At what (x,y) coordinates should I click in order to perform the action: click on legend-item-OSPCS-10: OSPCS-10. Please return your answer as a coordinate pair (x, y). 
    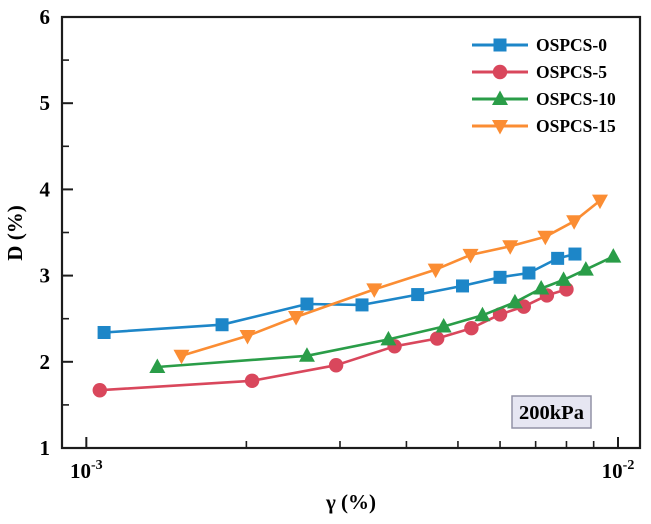
    Looking at the image, I should click on (544, 99).